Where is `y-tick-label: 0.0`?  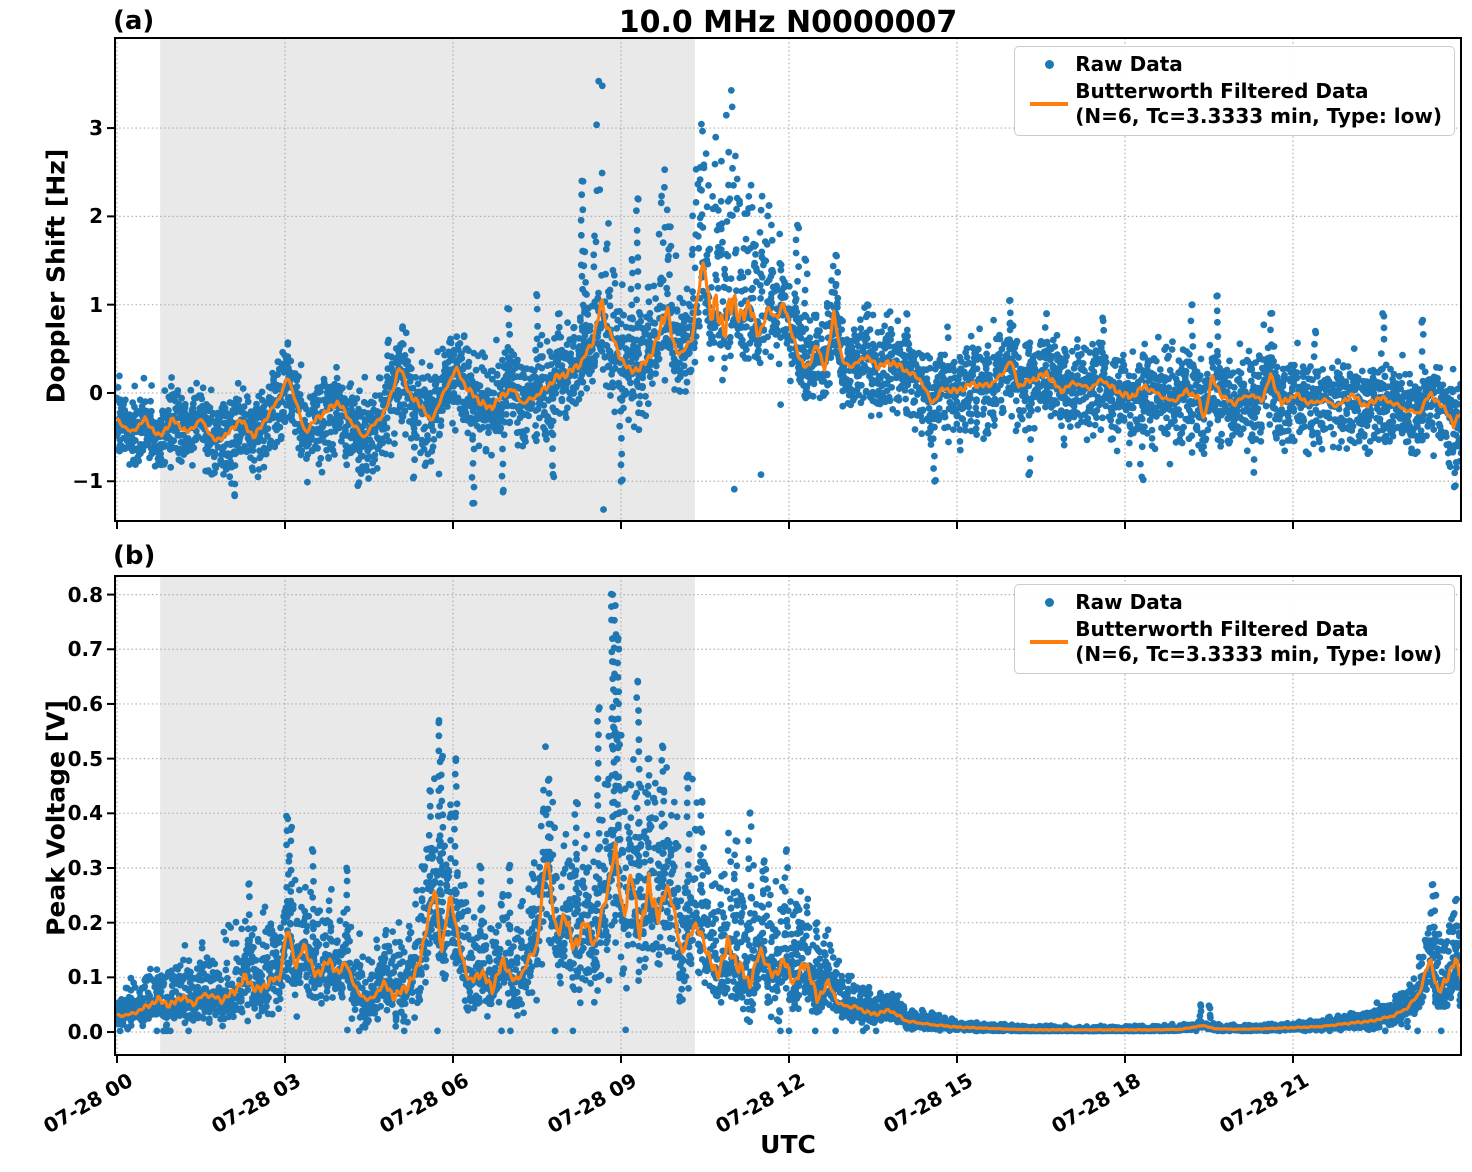 y-tick-label: 0.0 is located at coordinates (85, 1032).